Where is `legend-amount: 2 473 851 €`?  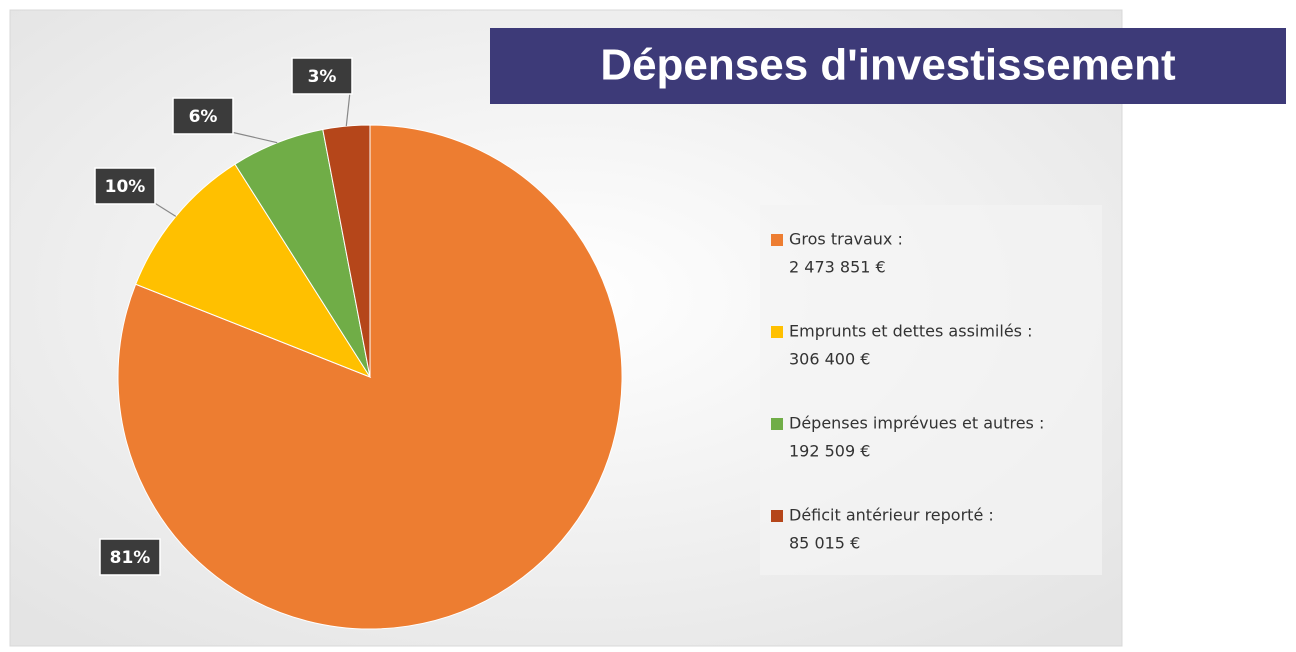 legend-amount: 2 473 851 € is located at coordinates (837, 267).